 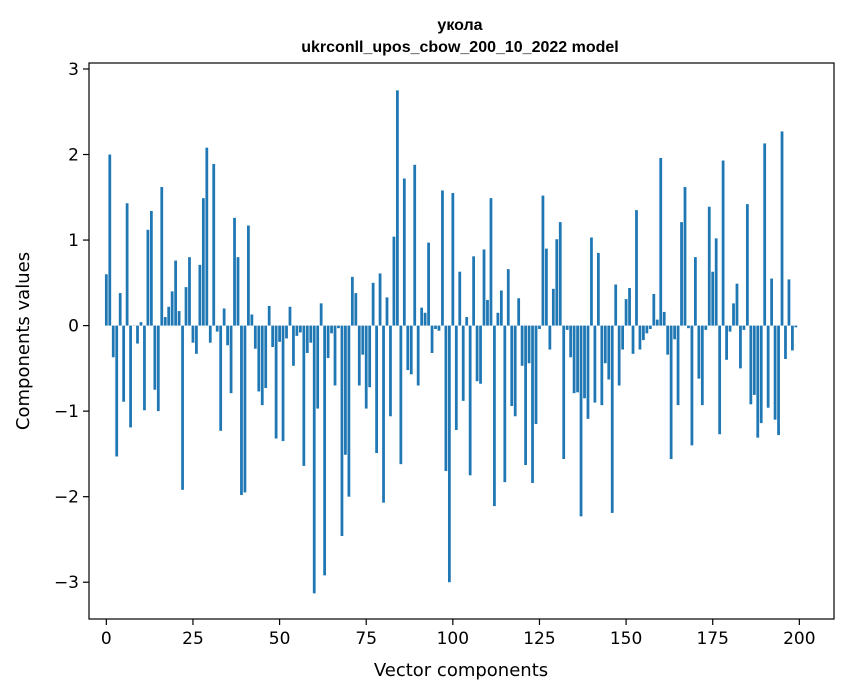 I want to click on y-tick-label: 0, so click(x=73, y=327).